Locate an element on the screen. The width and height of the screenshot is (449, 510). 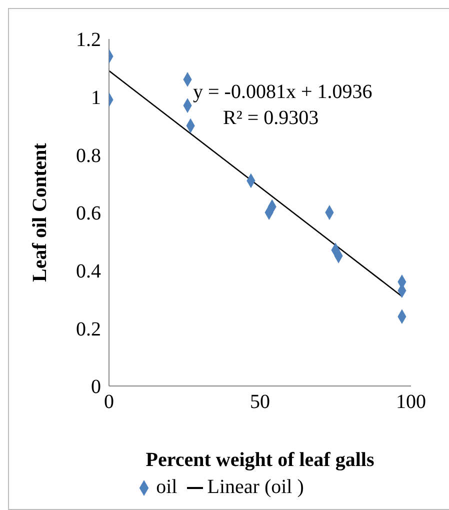
y-tick-label: 0.2 is located at coordinates (88, 329).